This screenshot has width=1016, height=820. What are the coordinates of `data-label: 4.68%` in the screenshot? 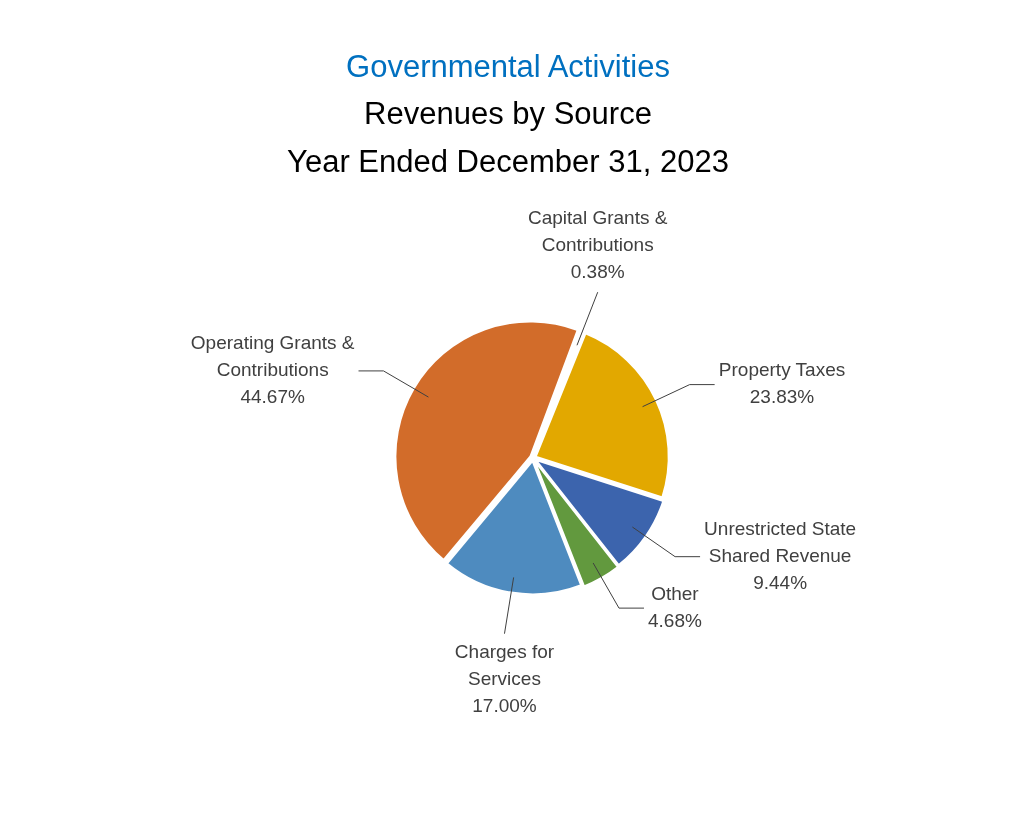 It's located at (674, 620).